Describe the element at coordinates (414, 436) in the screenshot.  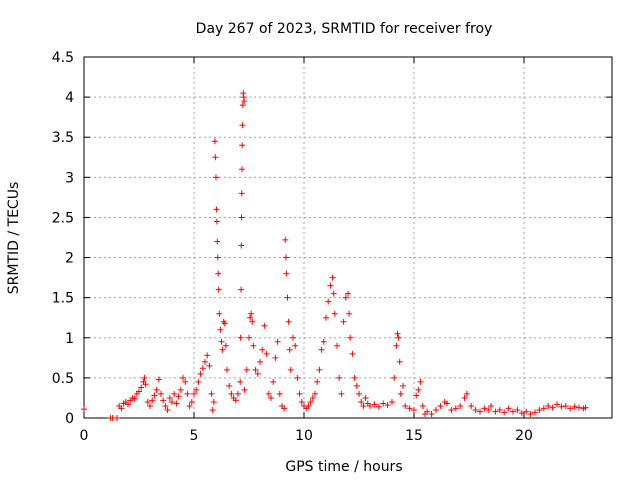
I see `x-tick-label: 15` at that location.